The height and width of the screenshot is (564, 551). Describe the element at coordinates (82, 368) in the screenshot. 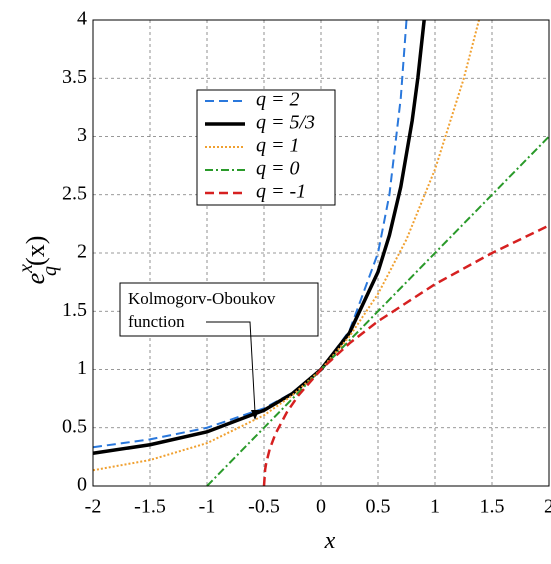

I see `y-tick-label: 1` at that location.